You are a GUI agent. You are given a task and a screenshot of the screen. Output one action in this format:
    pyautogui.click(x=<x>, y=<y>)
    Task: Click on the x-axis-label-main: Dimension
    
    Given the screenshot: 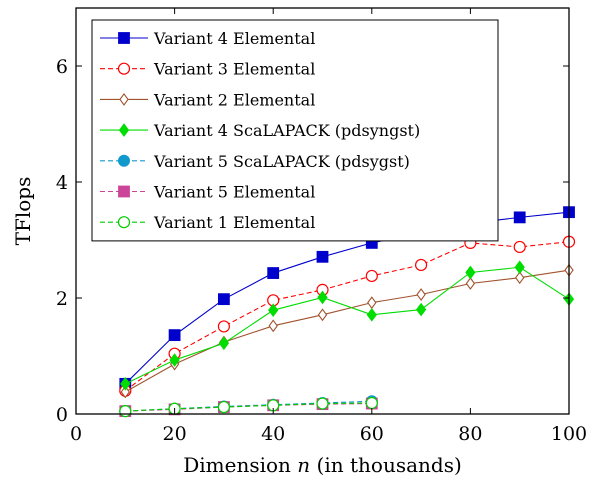 What is the action you would take?
    pyautogui.click(x=237, y=465)
    